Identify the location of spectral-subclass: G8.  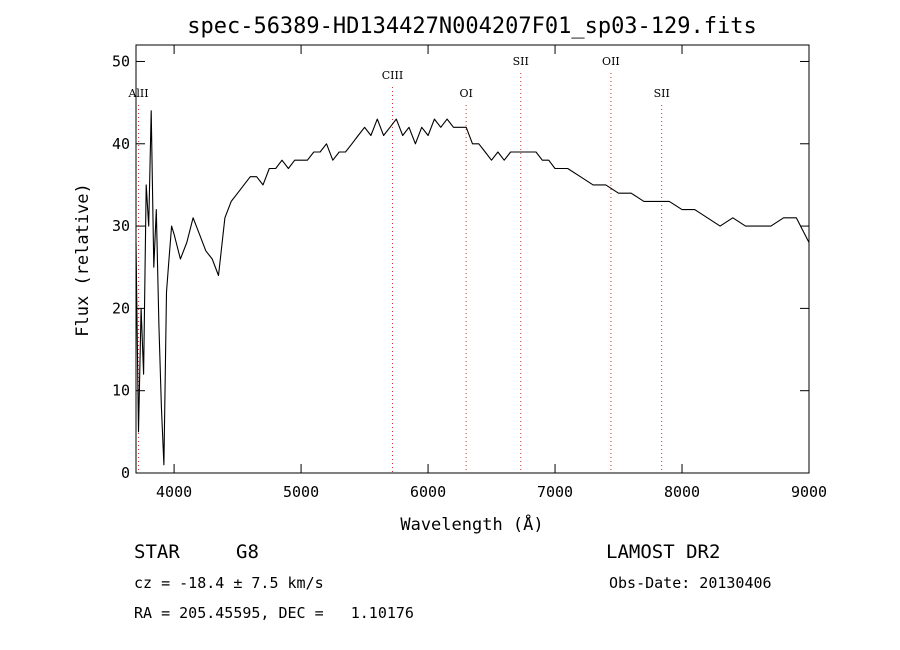
(247, 552).